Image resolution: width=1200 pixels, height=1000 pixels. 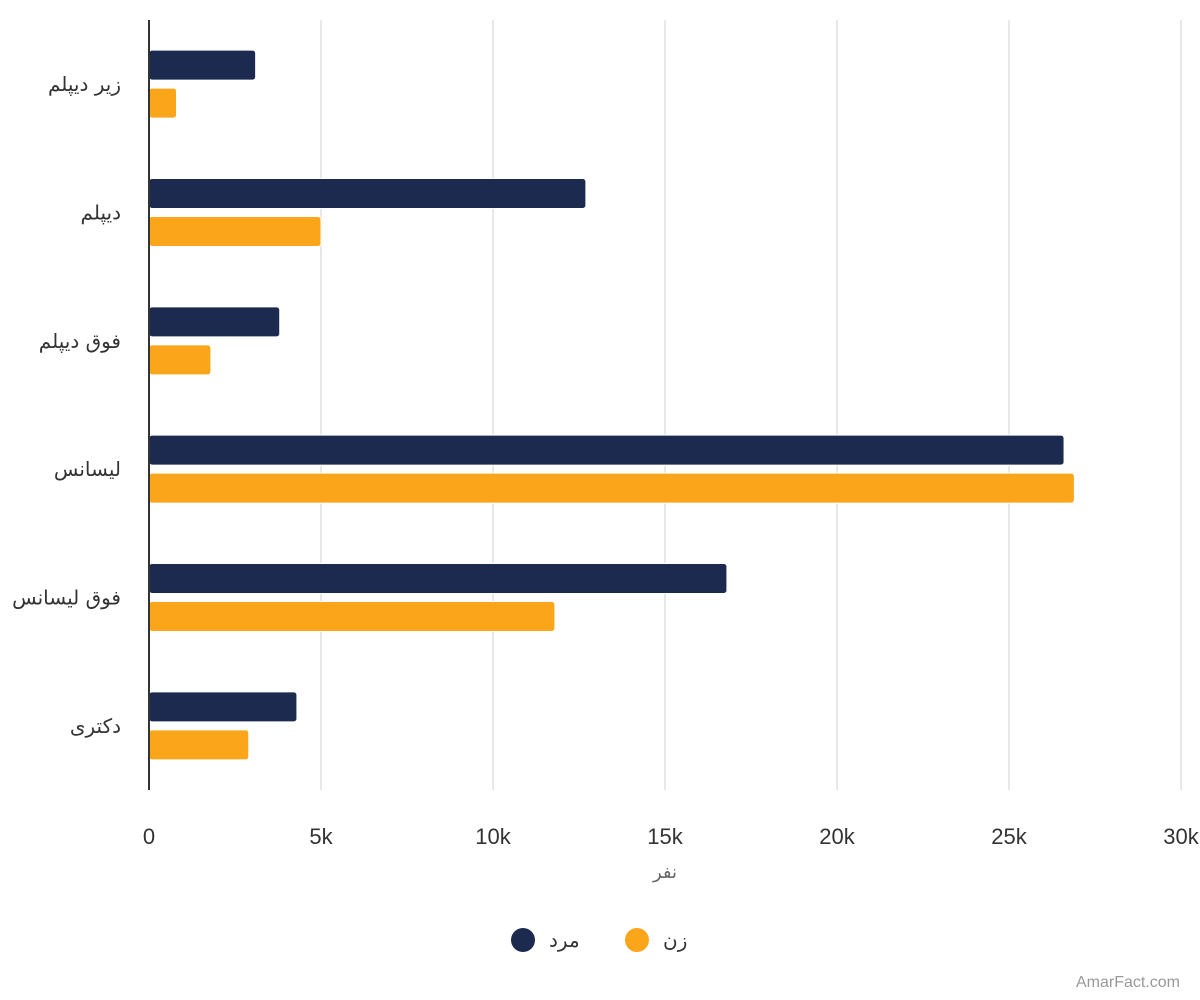 I want to click on x-tick-labels: 0 5k 10k 15k 20k 25k 30k, so click(x=671, y=836).